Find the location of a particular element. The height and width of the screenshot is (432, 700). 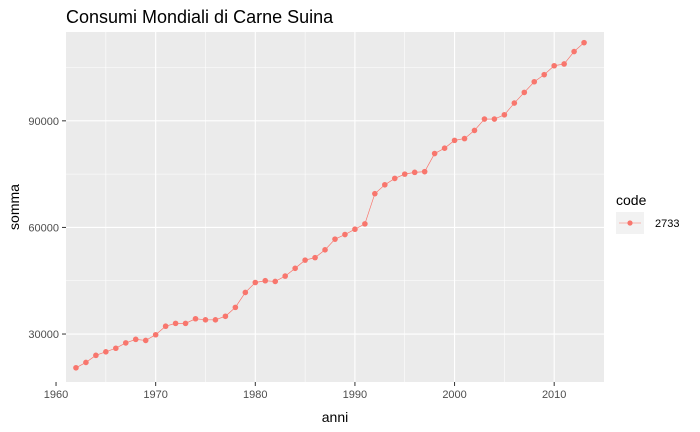

y-tick-label: 60000 is located at coordinates (43, 228).